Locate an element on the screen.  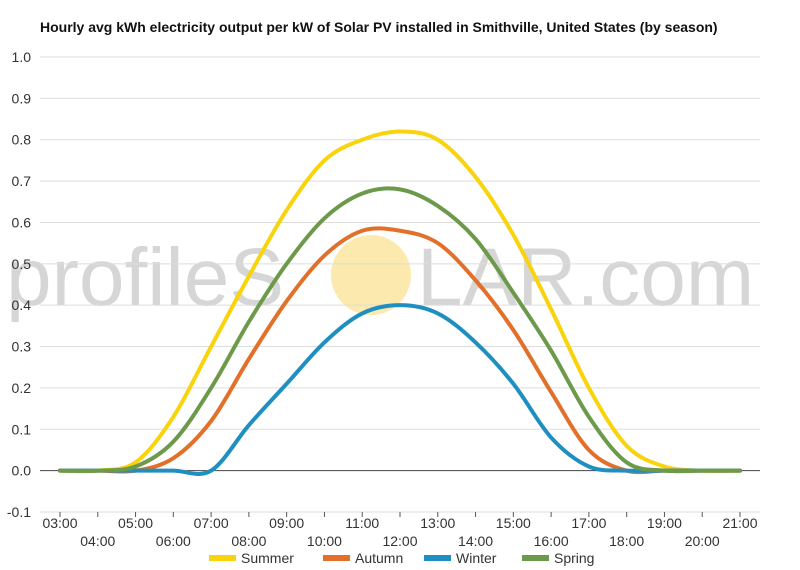
x-tick-label: 20:00 is located at coordinates (702, 541).